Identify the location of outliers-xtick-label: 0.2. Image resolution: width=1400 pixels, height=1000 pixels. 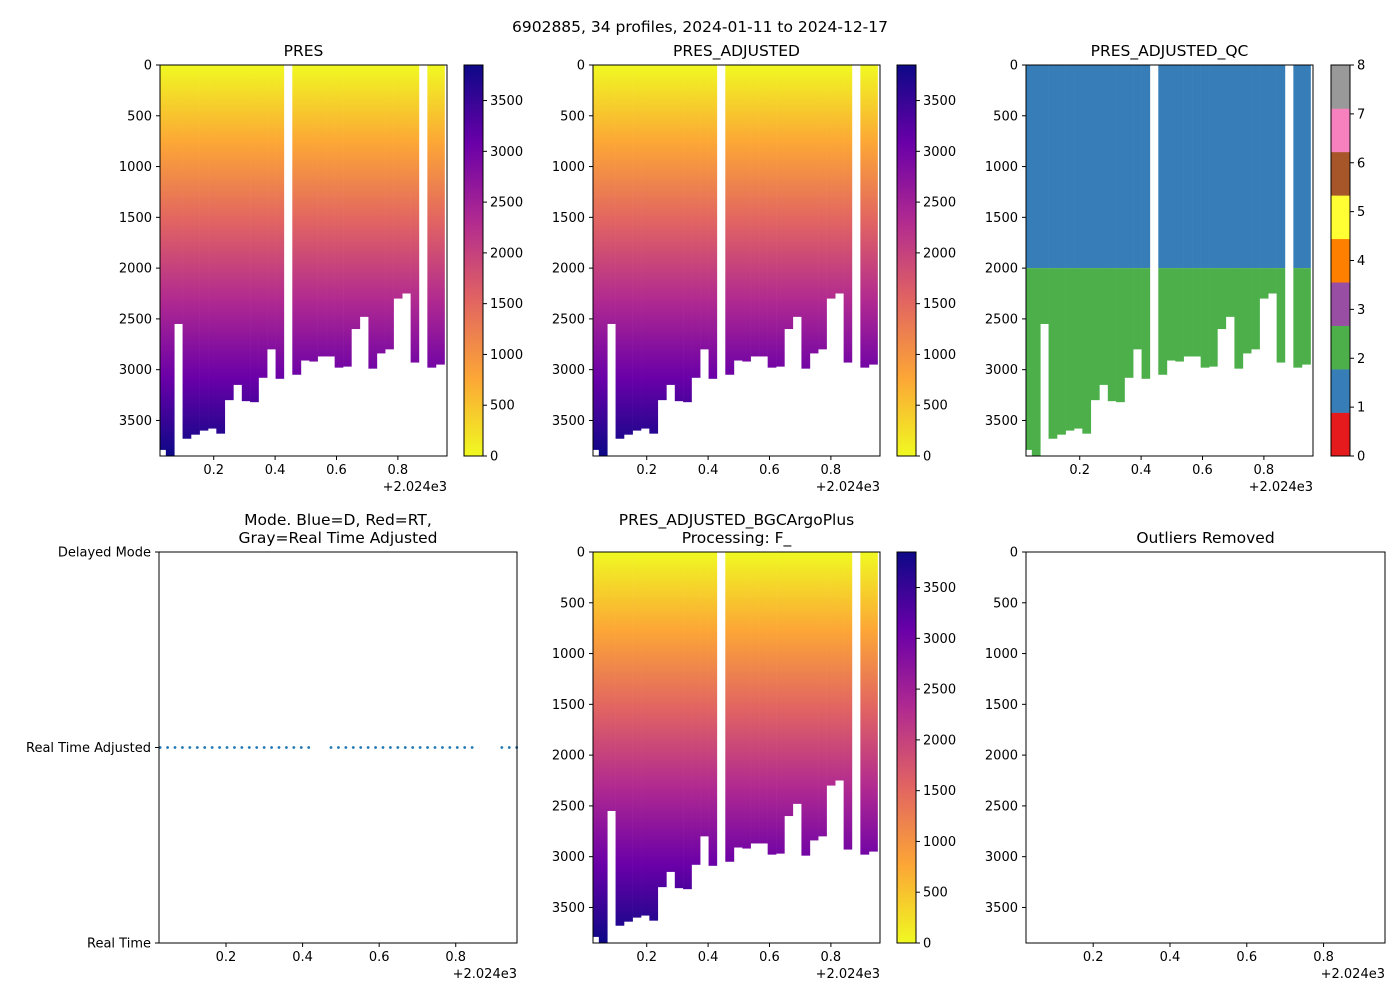
(1093, 957).